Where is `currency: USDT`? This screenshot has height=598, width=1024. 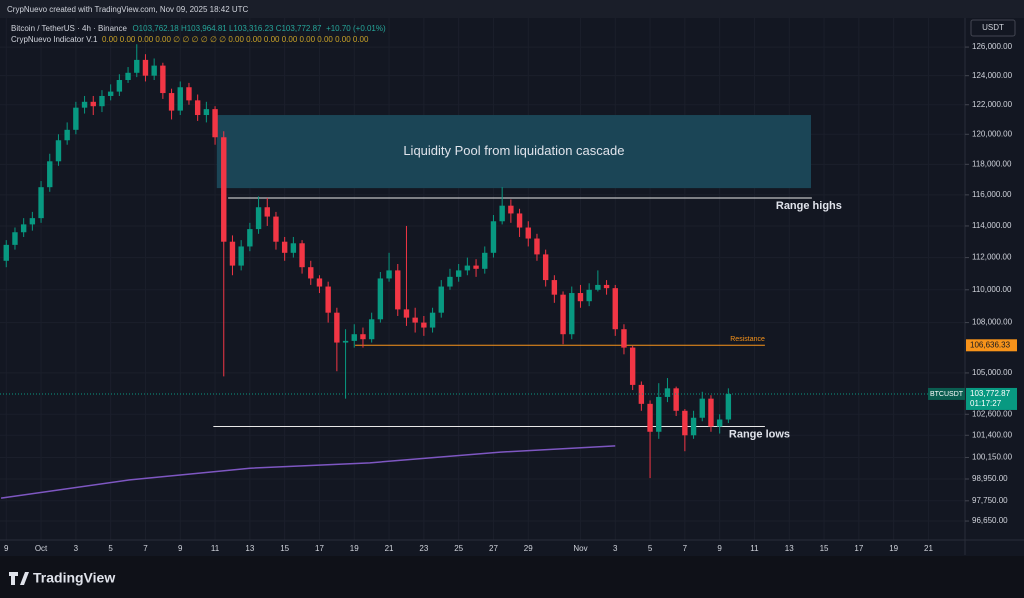 currency: USDT is located at coordinates (993, 27).